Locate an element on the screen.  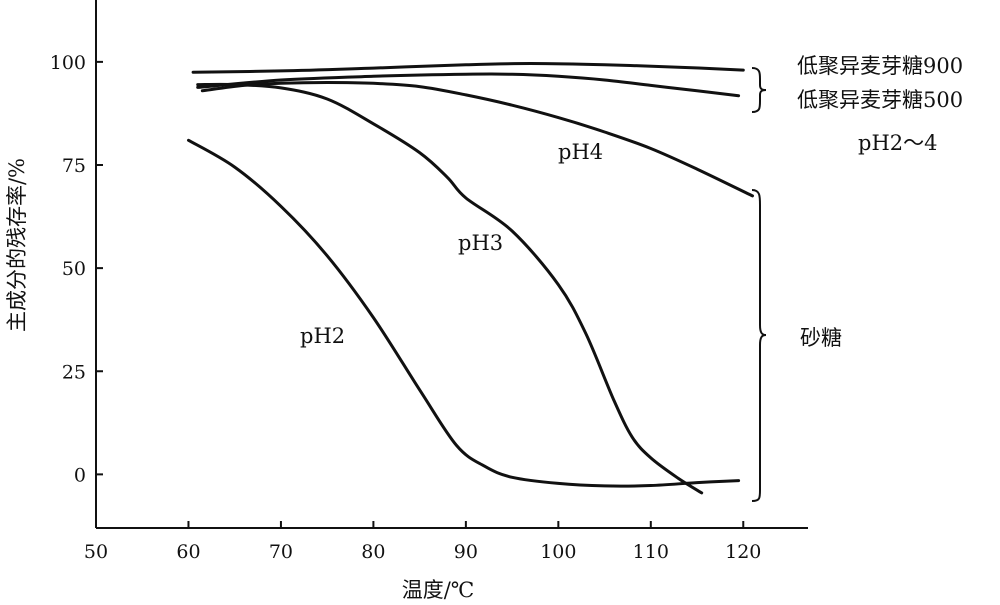
x-tick-label: 50 is located at coordinates (96, 552).